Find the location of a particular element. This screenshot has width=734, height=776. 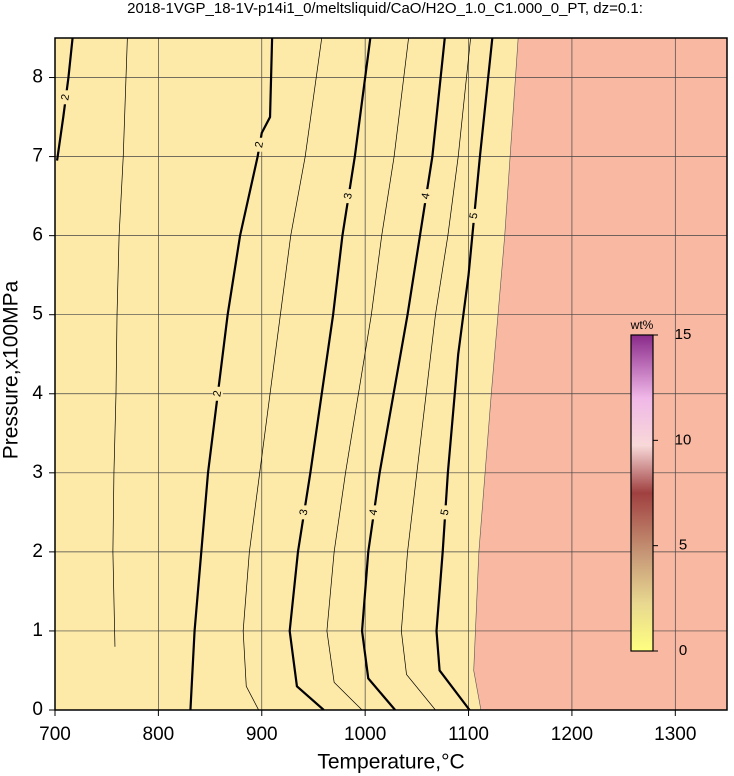

y-tick-label: 3 is located at coordinates (37, 472).